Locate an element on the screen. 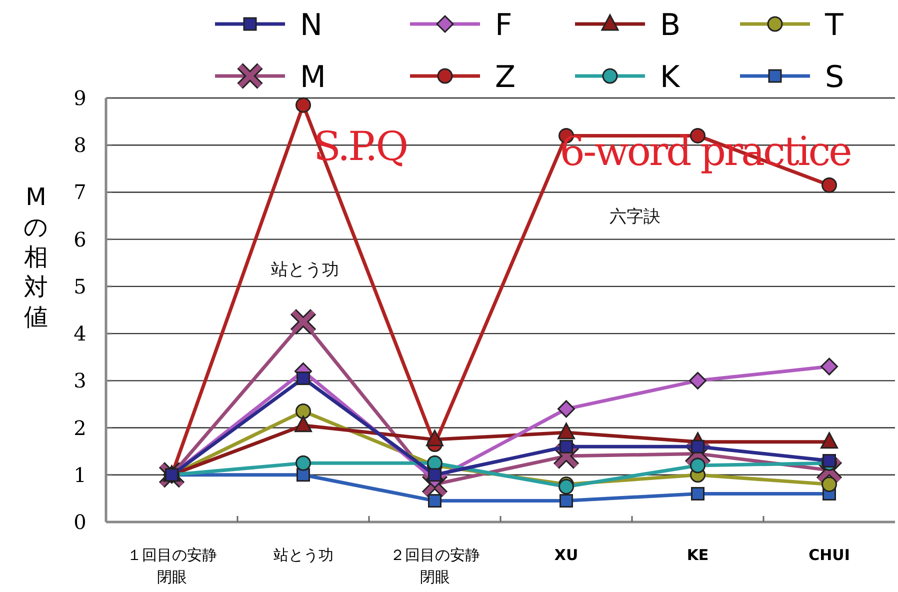 Image resolution: width=898 pixels, height=592 pixels. y-tick-label: 8 is located at coordinates (80, 145).